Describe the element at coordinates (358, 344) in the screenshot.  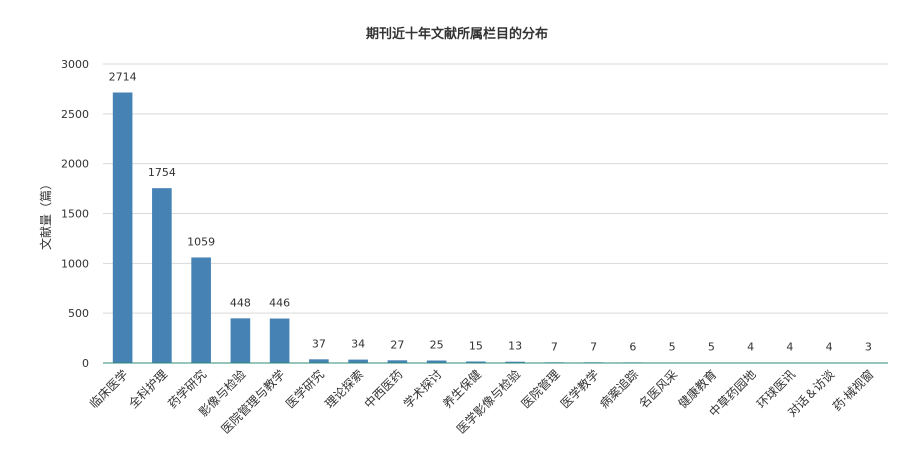
I see `data-label: 34` at that location.